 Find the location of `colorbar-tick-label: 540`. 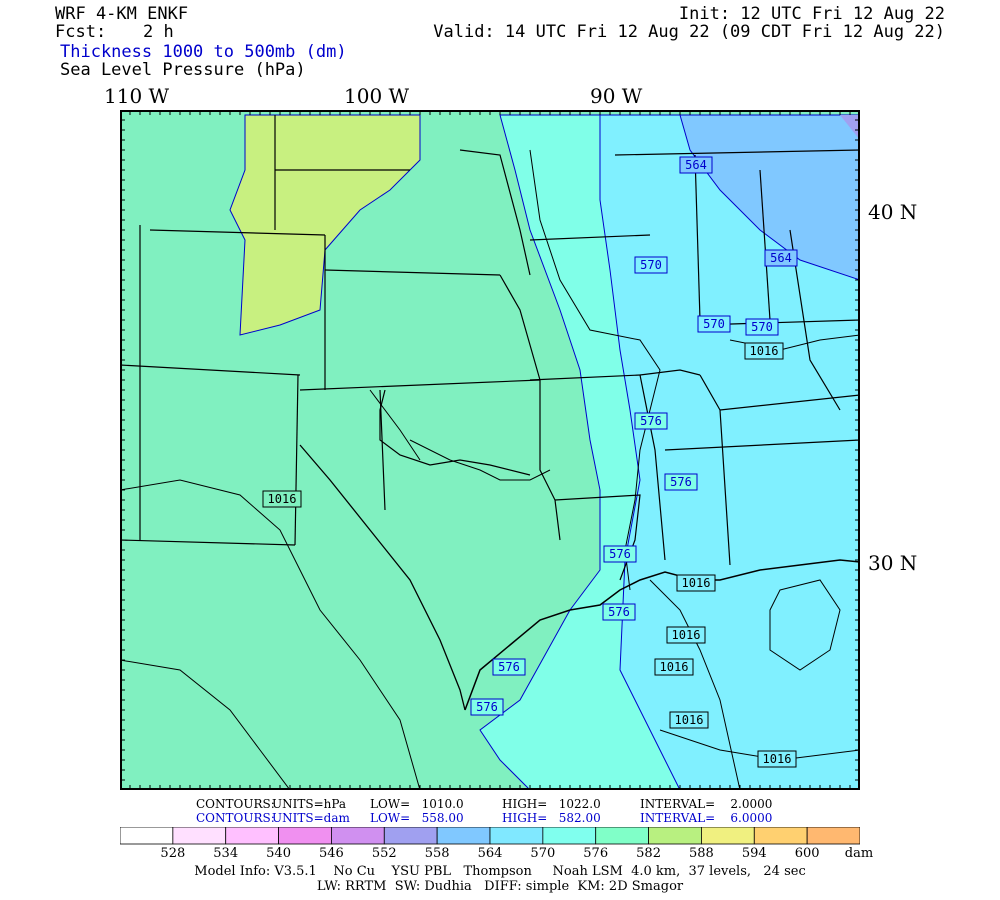

colorbar-tick-label: 540 is located at coordinates (278, 853).